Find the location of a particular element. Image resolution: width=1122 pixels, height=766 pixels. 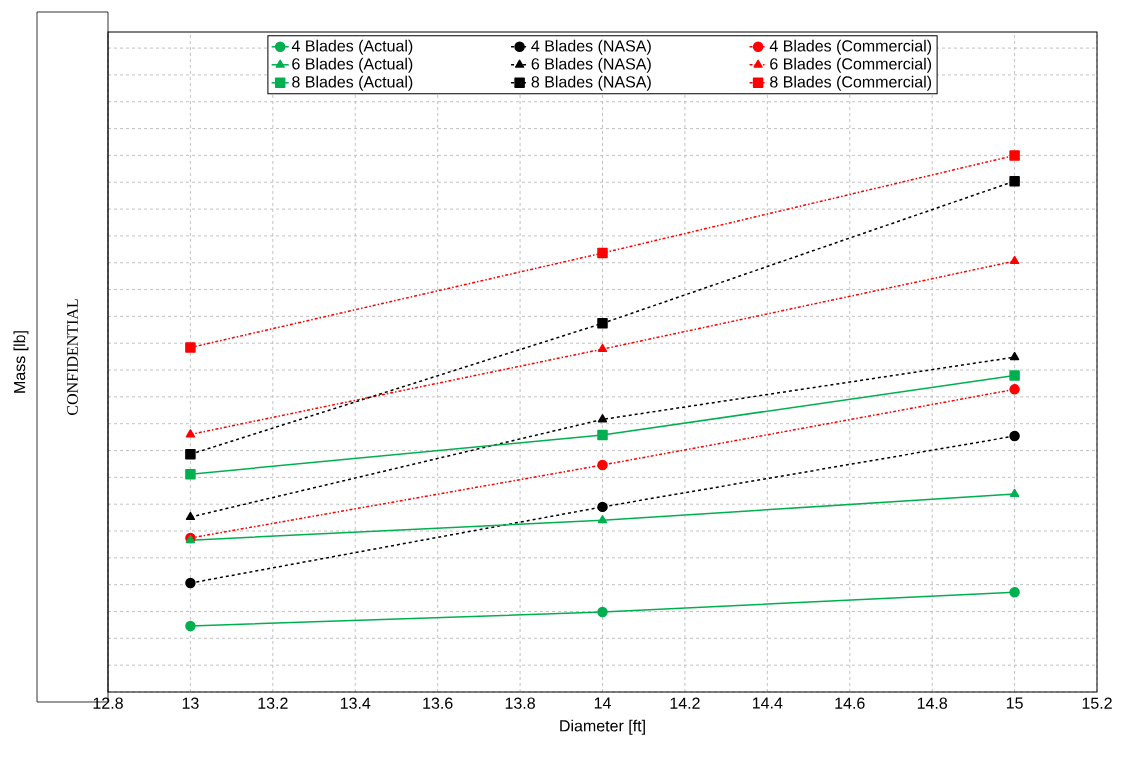

legend-label: 6 Blades (Actual) is located at coordinates (352, 65).